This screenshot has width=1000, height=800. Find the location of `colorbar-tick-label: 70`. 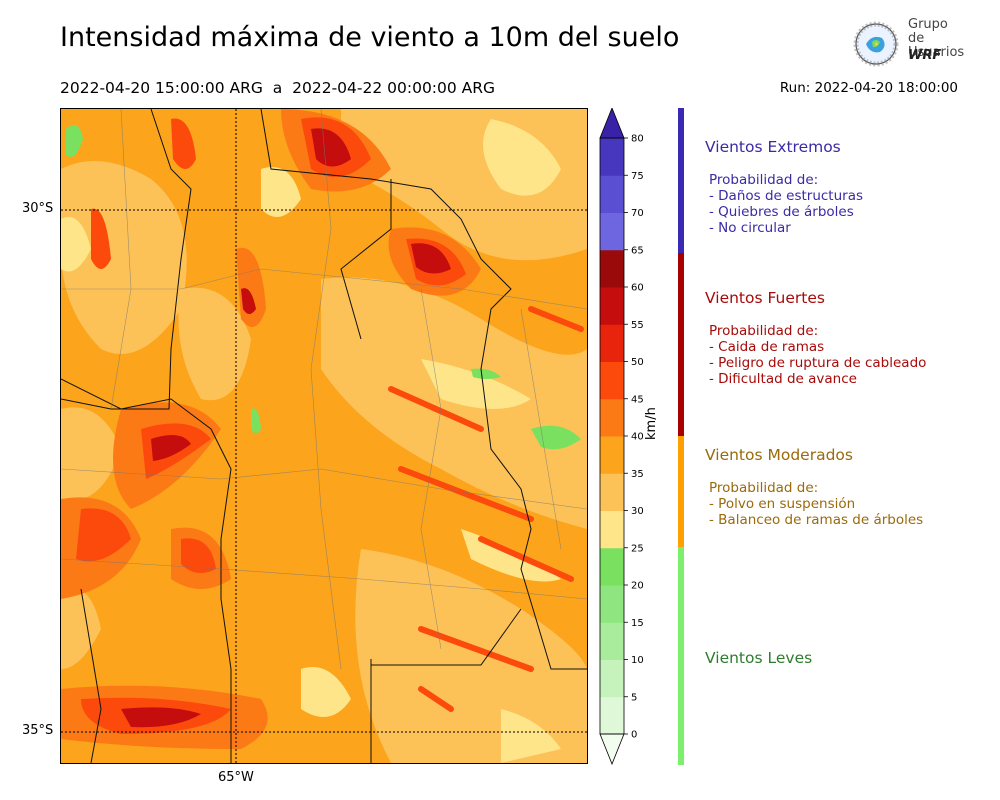

colorbar-tick-label: 70 is located at coordinates (637, 213).